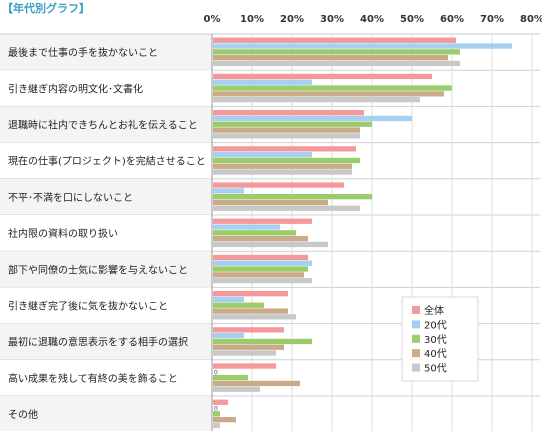  I want to click on x-tick-label: 70%, so click(492, 19).